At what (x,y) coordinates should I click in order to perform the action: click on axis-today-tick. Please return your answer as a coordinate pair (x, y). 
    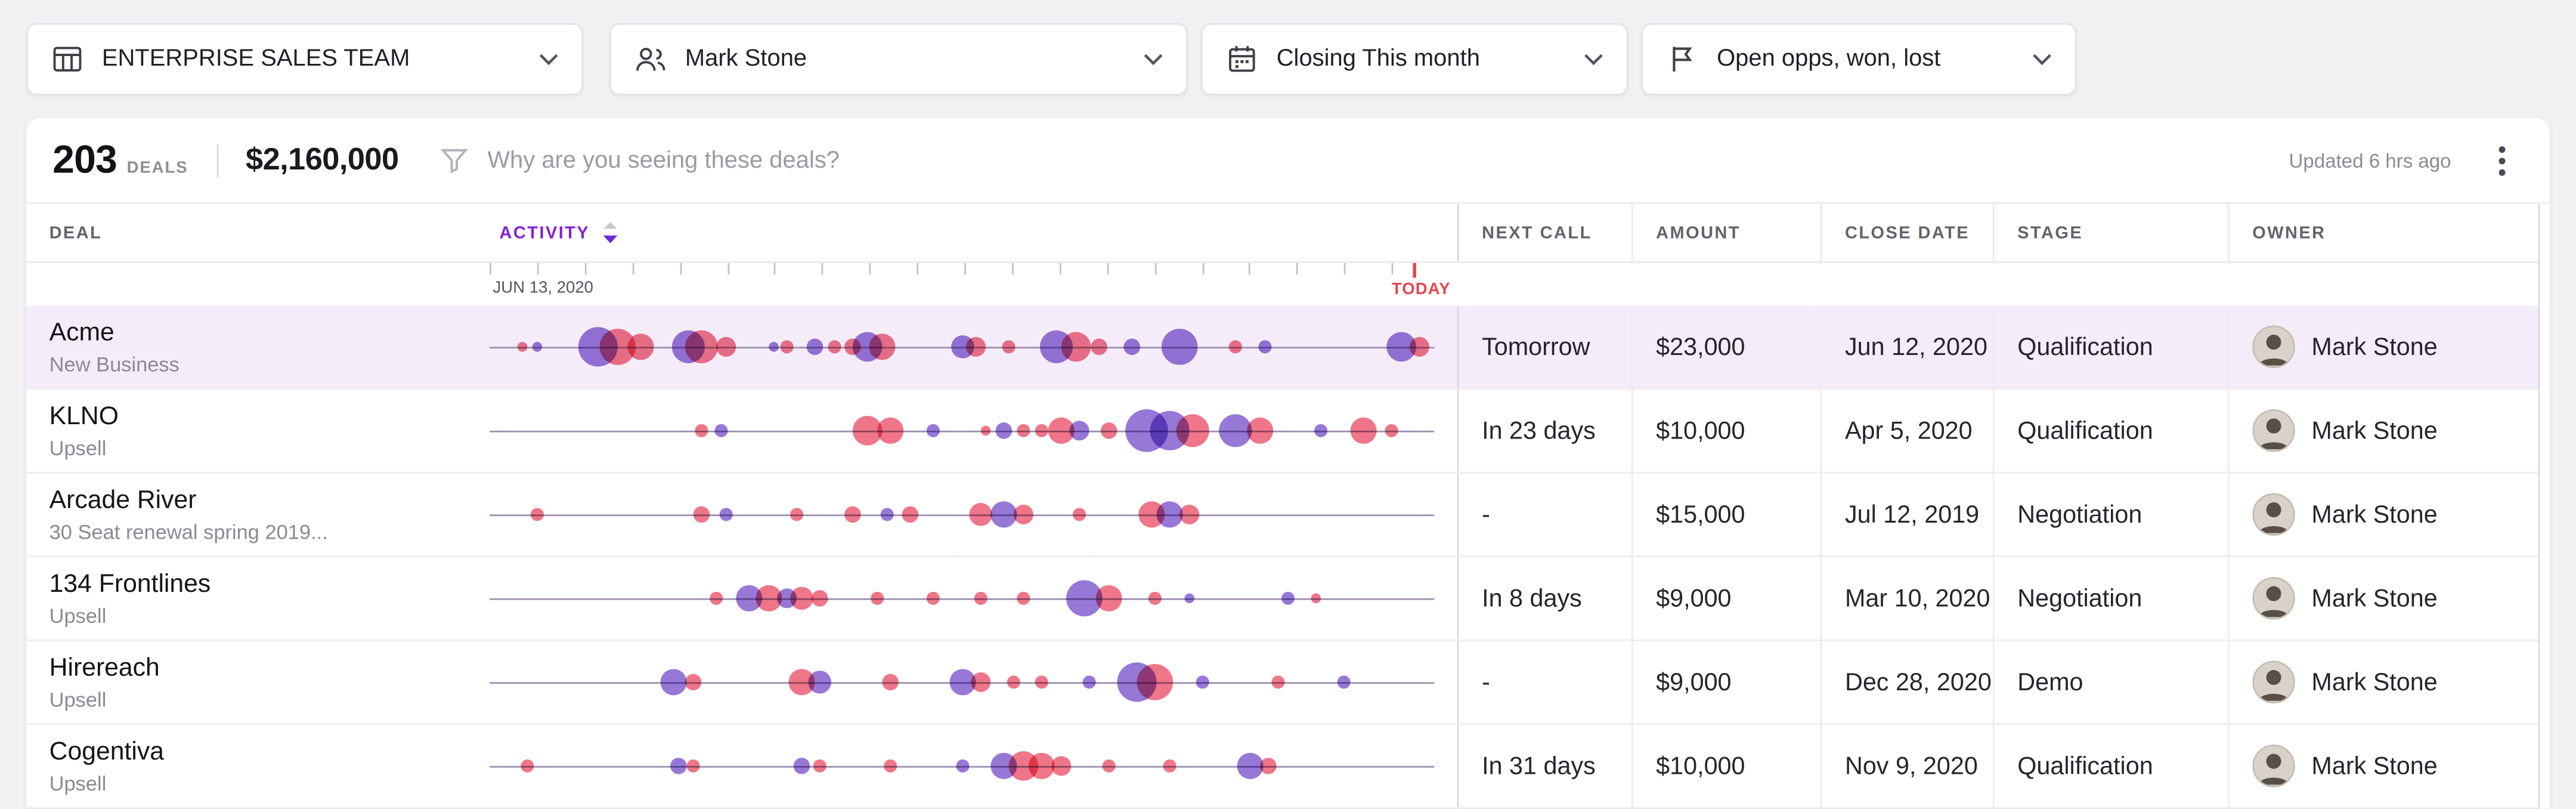
    Looking at the image, I should click on (1415, 270).